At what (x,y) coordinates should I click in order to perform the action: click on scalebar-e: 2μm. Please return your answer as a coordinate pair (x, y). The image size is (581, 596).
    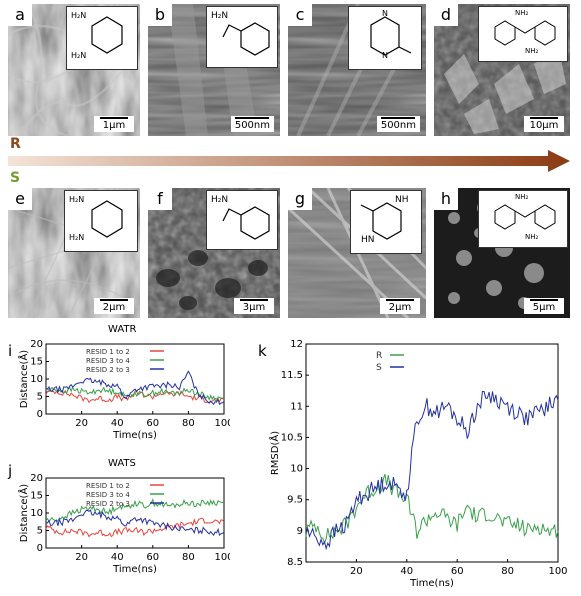
    Looking at the image, I should click on (114, 306).